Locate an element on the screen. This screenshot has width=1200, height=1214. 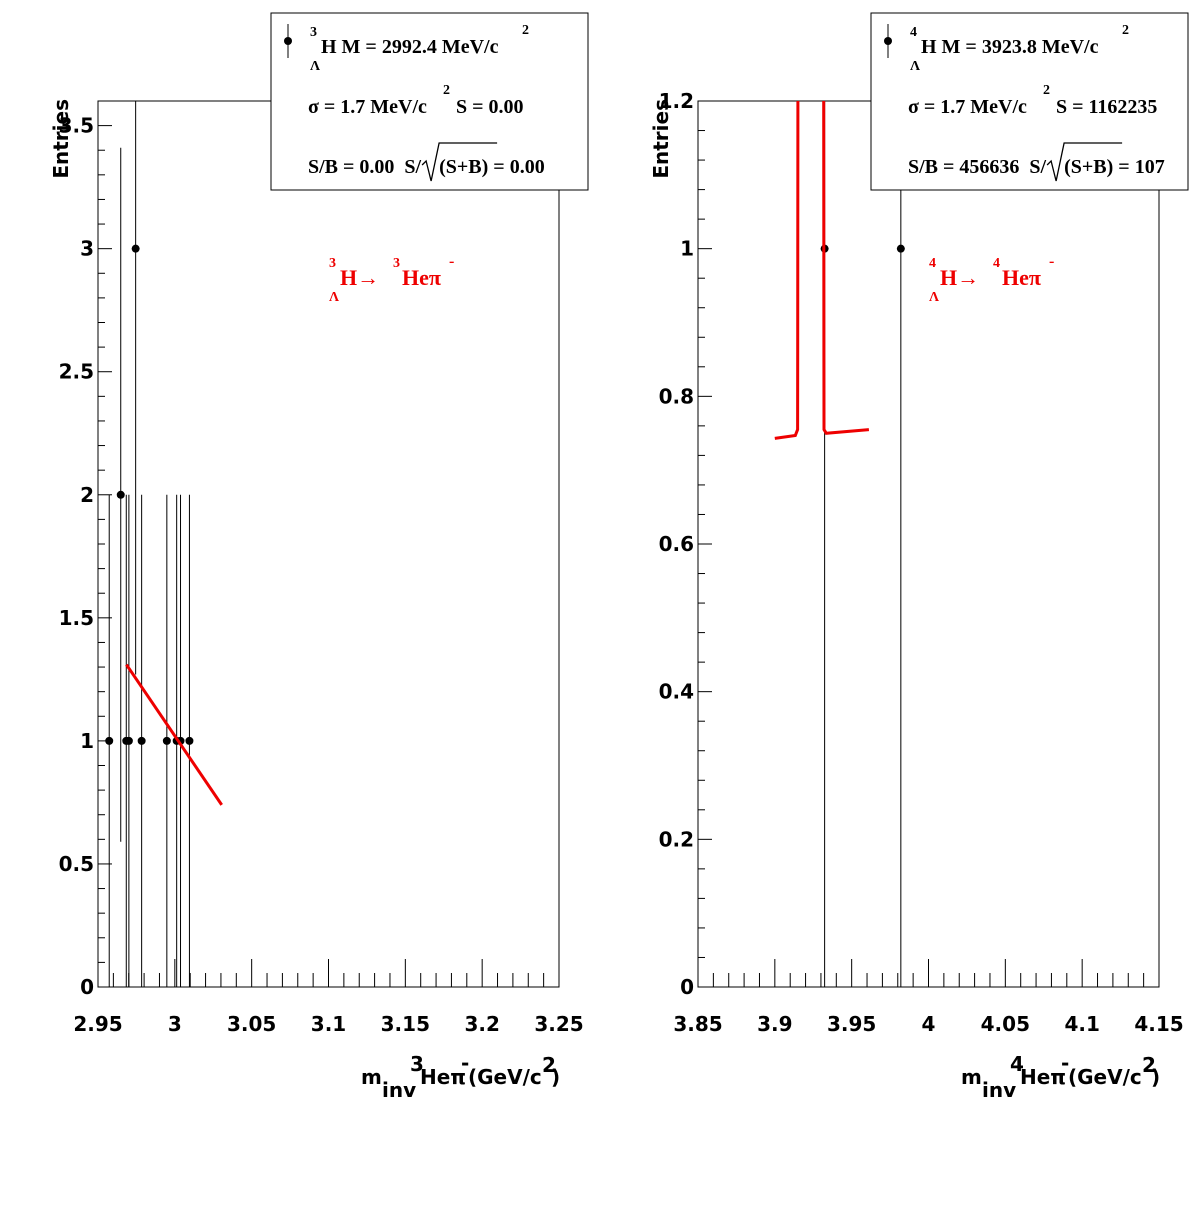
x-tick-label: 3.15 is located at coordinates (405, 1024).